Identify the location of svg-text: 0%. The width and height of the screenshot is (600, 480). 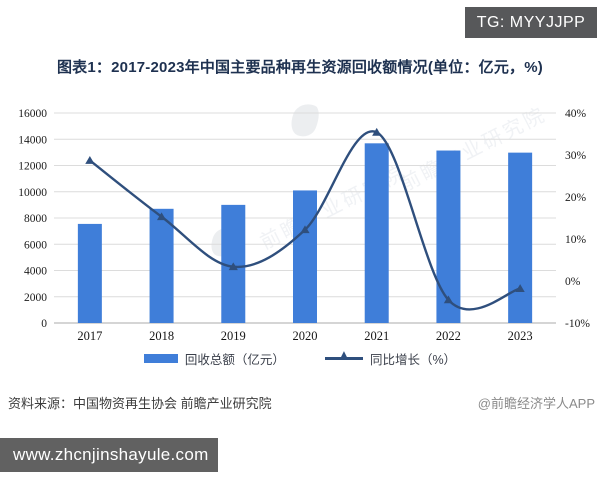
(573, 282).